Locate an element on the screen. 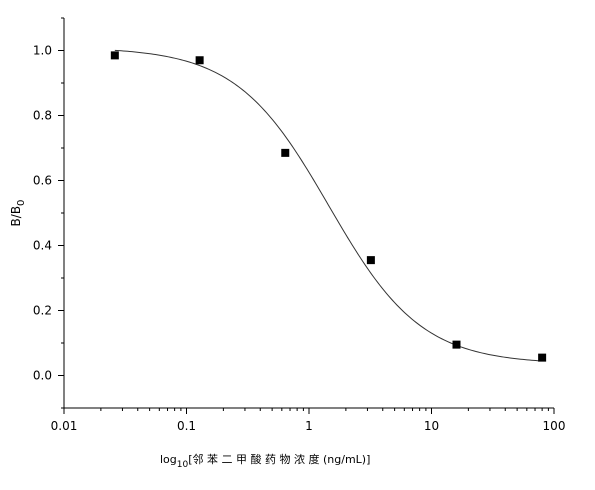 The height and width of the screenshot is (490, 595). x-tick-label: 0.1 is located at coordinates (186, 426).